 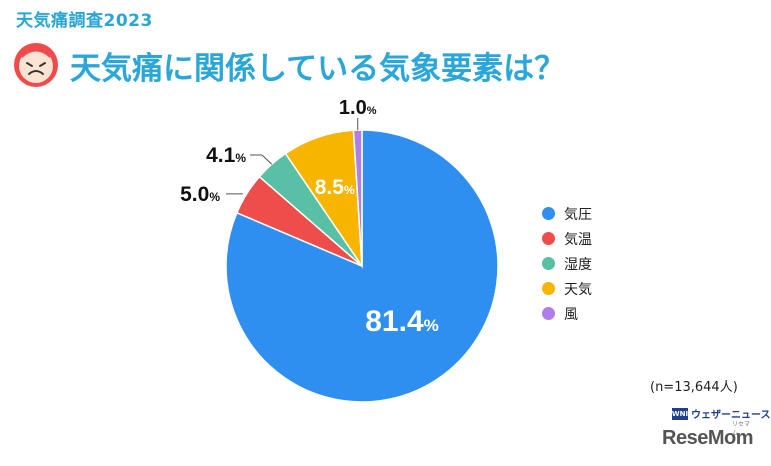 I want to click on legend-item-shitsudo: 湿度, so click(x=567, y=263).